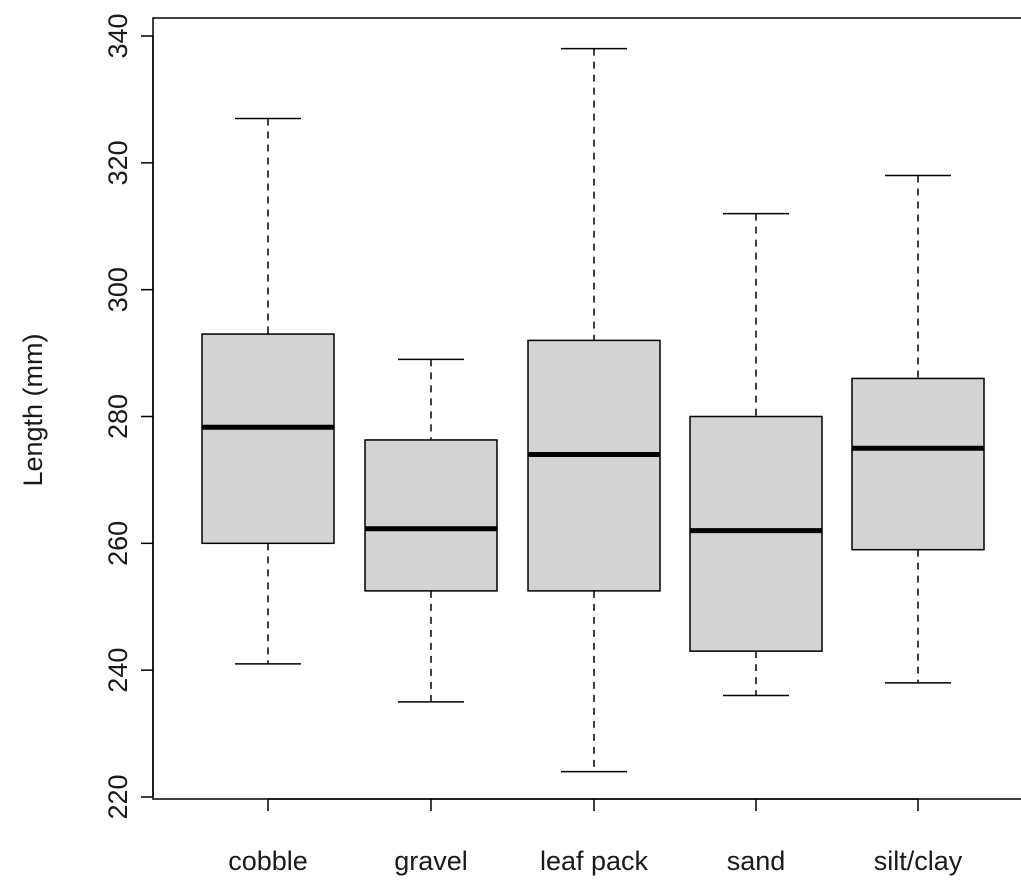  I want to click on y-tick-label: 240, so click(118, 670).